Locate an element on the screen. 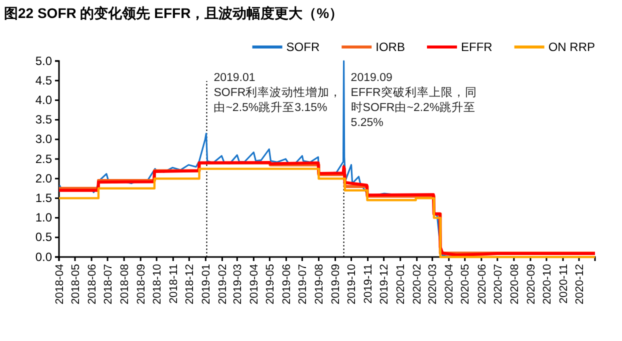  x-tick-label: 2020-05 is located at coordinates (466, 284).